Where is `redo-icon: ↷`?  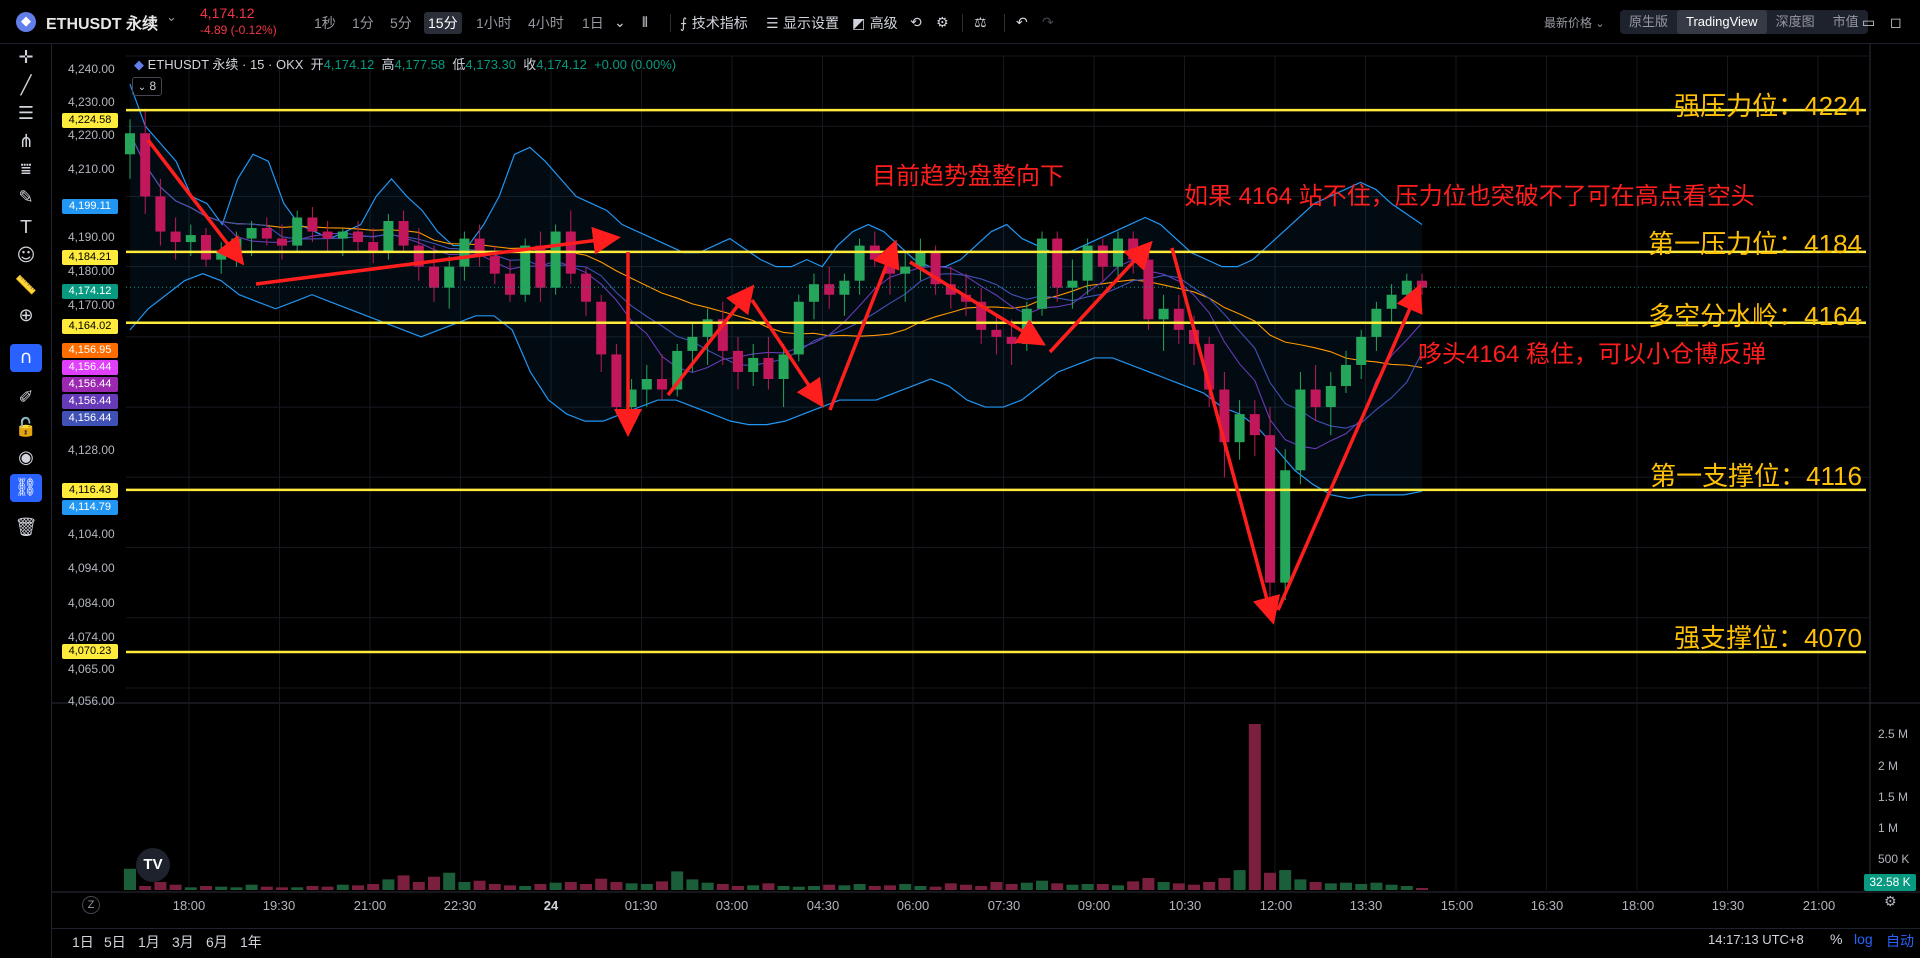
redo-icon: ↷ is located at coordinates (1048, 23).